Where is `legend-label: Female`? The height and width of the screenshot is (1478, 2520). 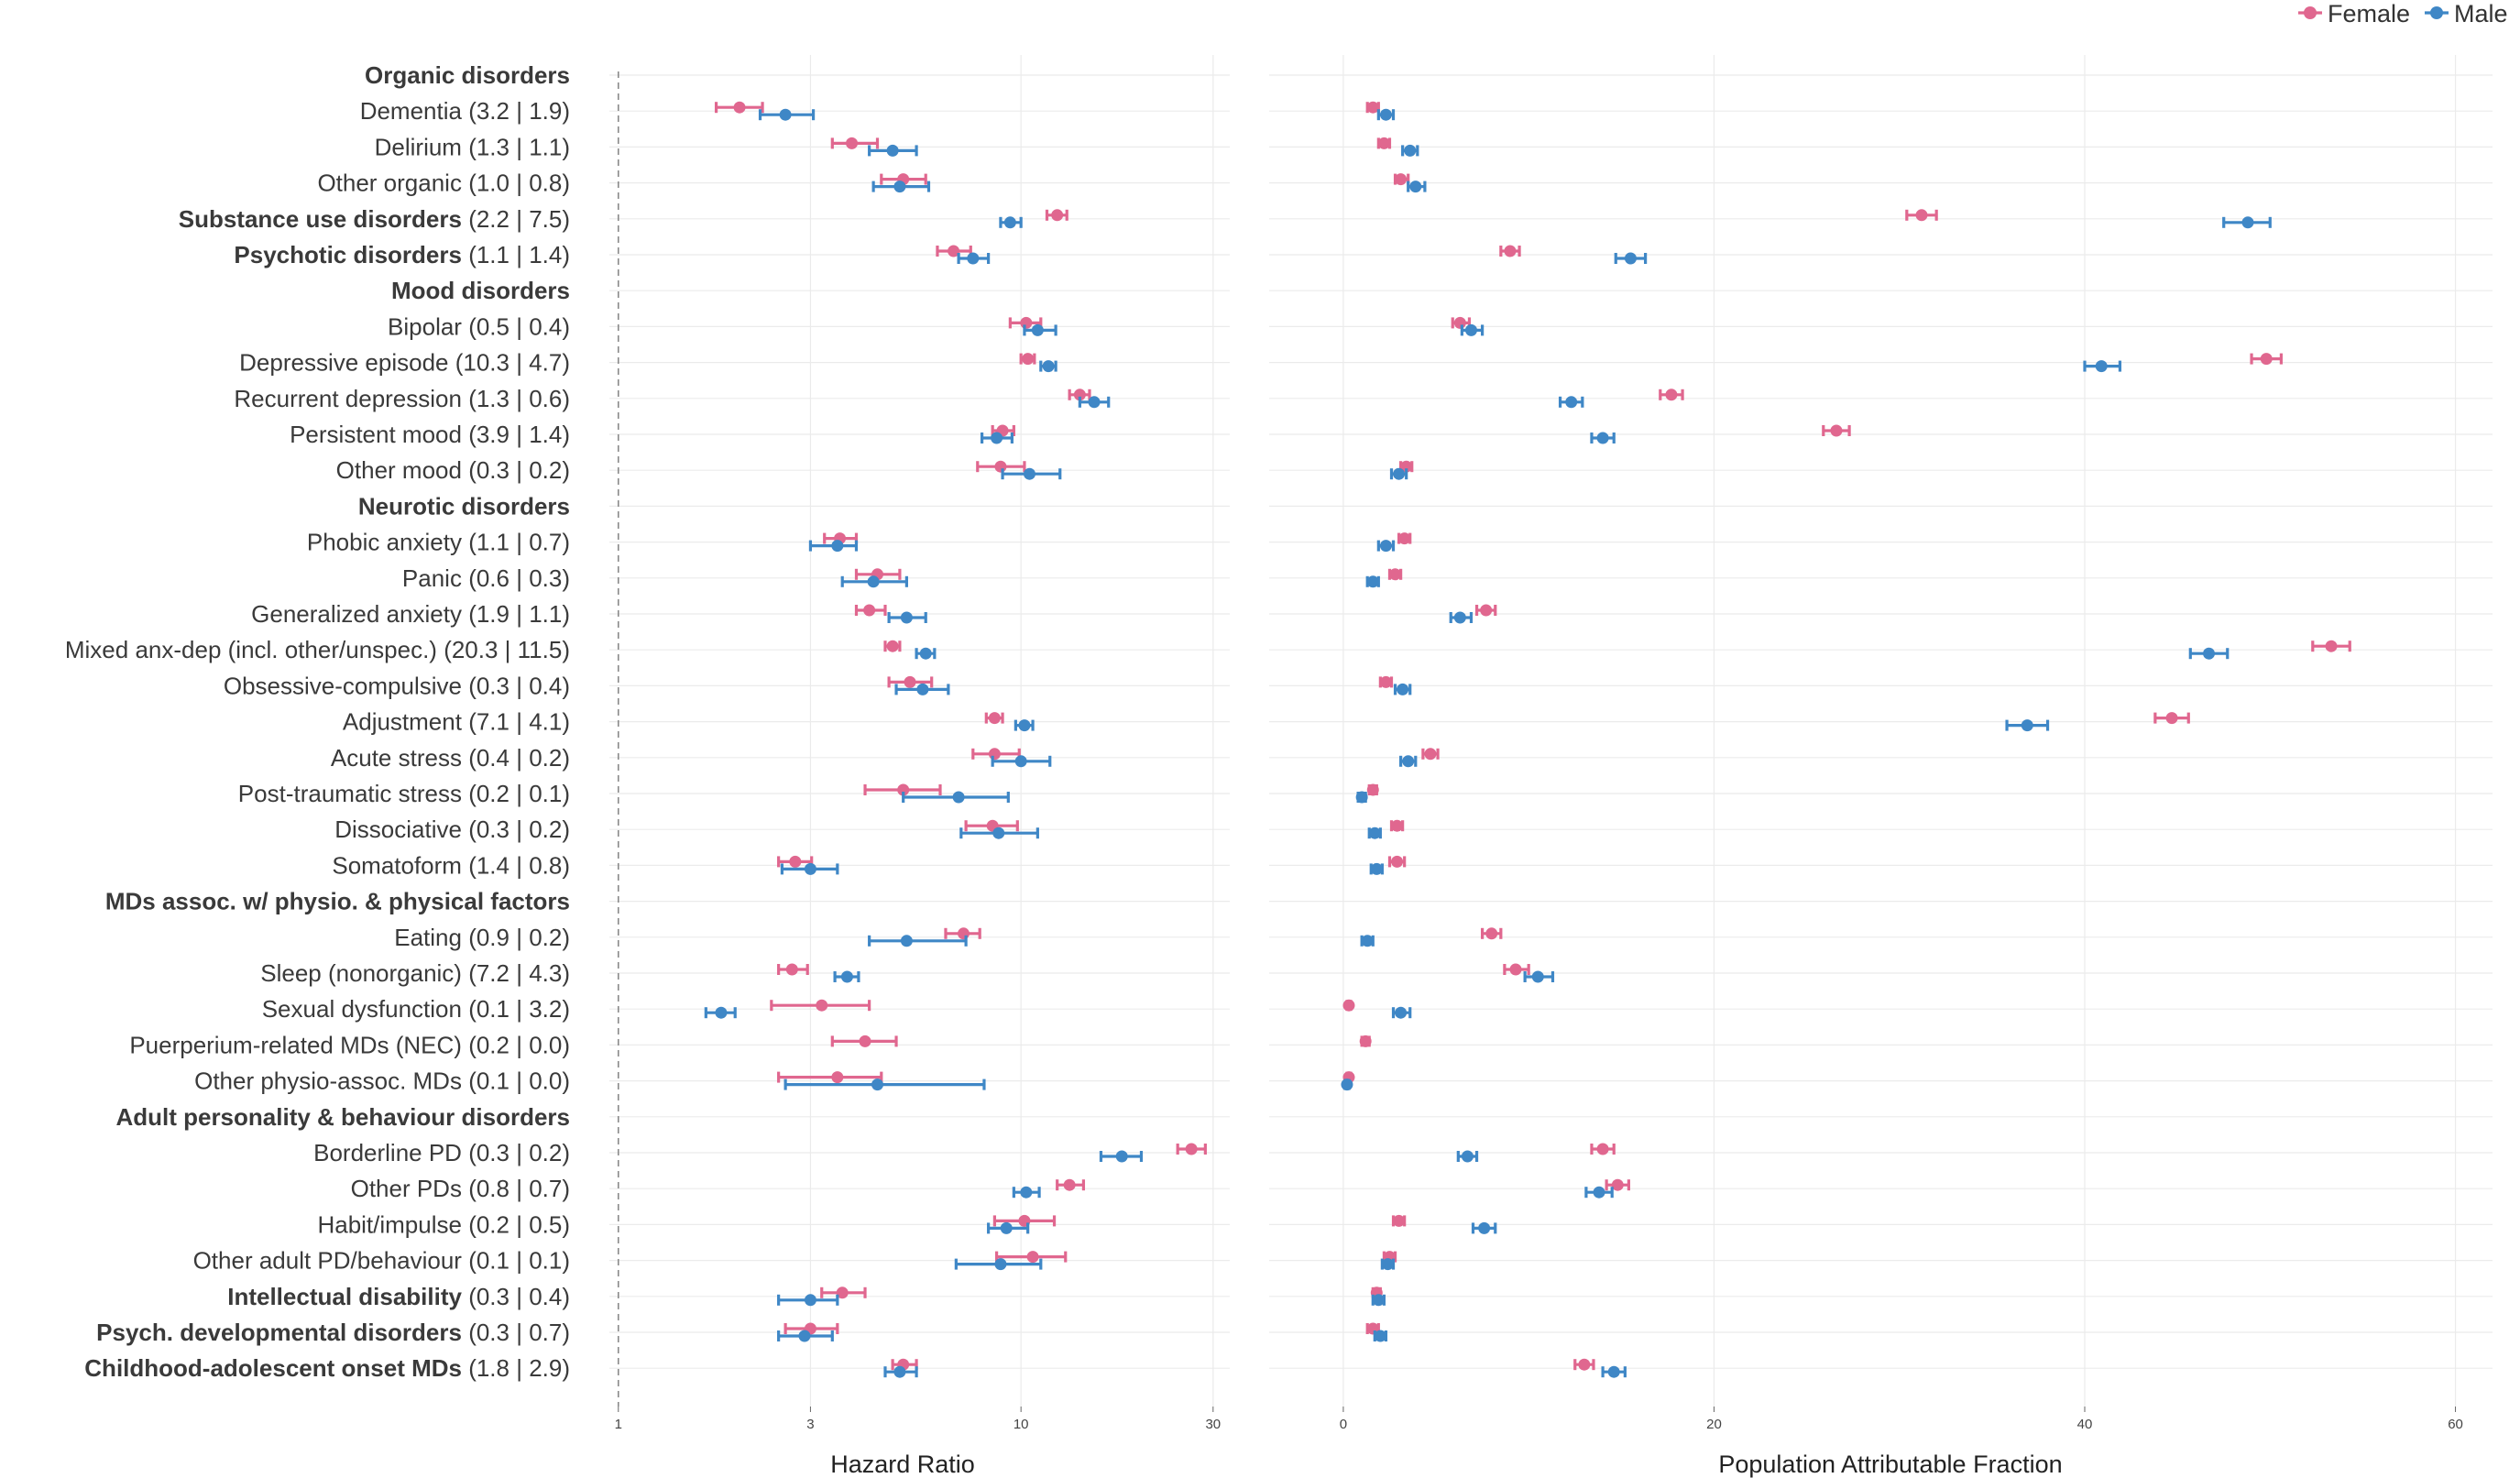 legend-label: Female is located at coordinates (2369, 13).